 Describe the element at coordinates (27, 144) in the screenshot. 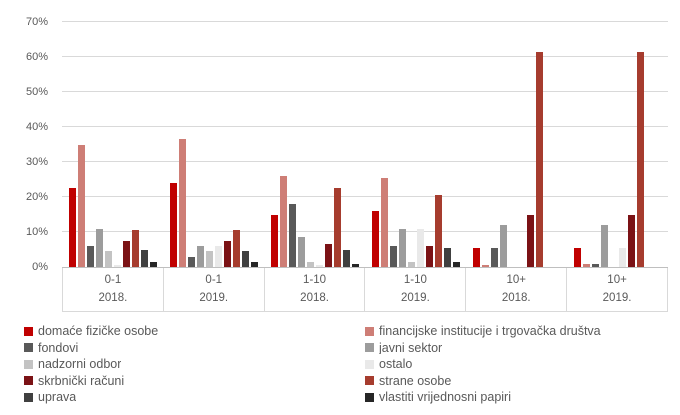

I see `y-axis: 0% 10% 20% 30% 40% 50% 60% 70%` at that location.